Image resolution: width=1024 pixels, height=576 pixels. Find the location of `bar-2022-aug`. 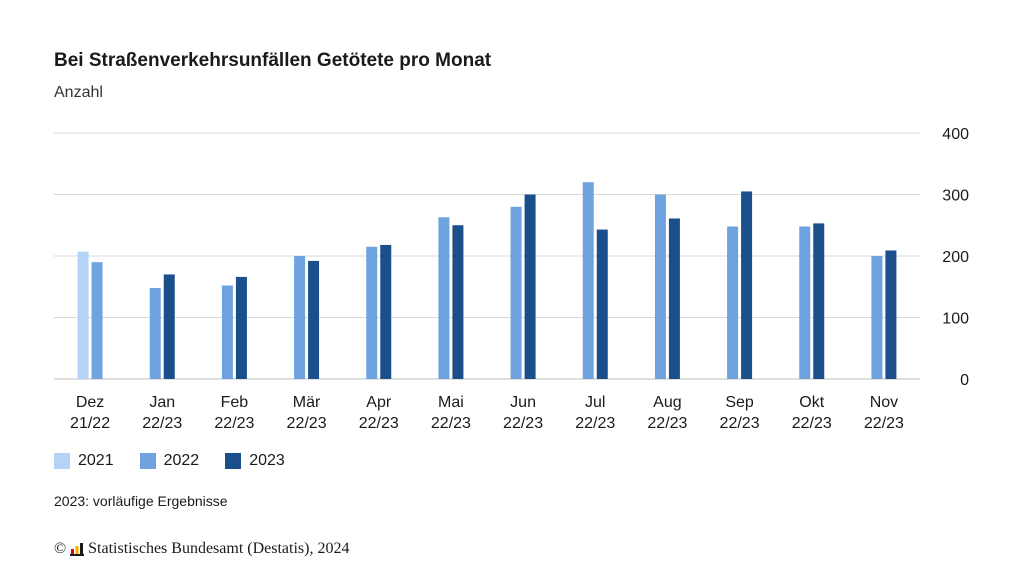

bar-2022-aug is located at coordinates (660, 286).